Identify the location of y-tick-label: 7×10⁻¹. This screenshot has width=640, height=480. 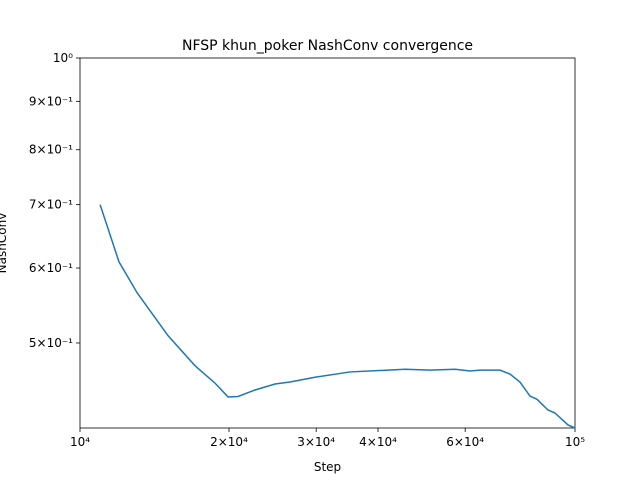
(51, 205).